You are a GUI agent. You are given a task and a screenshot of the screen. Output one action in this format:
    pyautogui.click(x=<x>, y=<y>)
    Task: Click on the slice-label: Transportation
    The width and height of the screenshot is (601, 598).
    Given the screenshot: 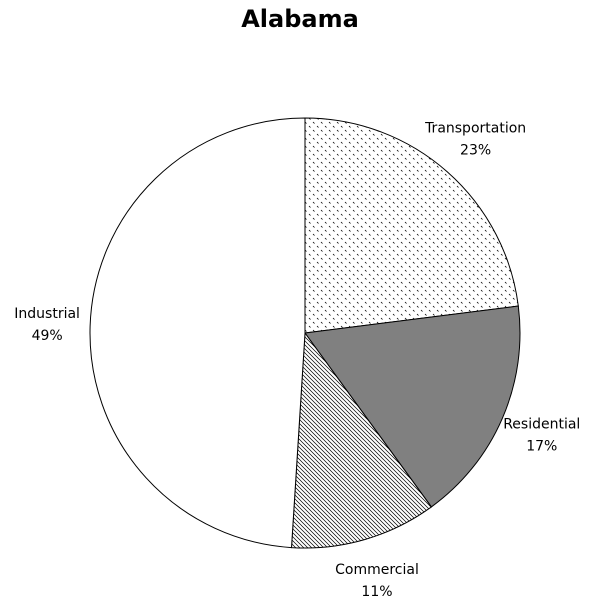 What is the action you would take?
    pyautogui.click(x=475, y=128)
    